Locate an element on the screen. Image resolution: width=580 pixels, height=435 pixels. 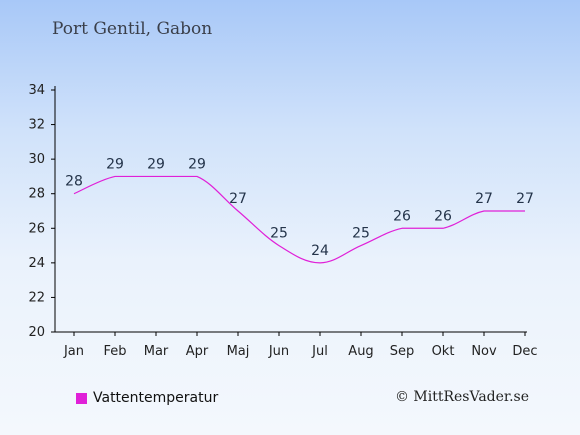
x-tick-label: Mar is located at coordinates (156, 351).